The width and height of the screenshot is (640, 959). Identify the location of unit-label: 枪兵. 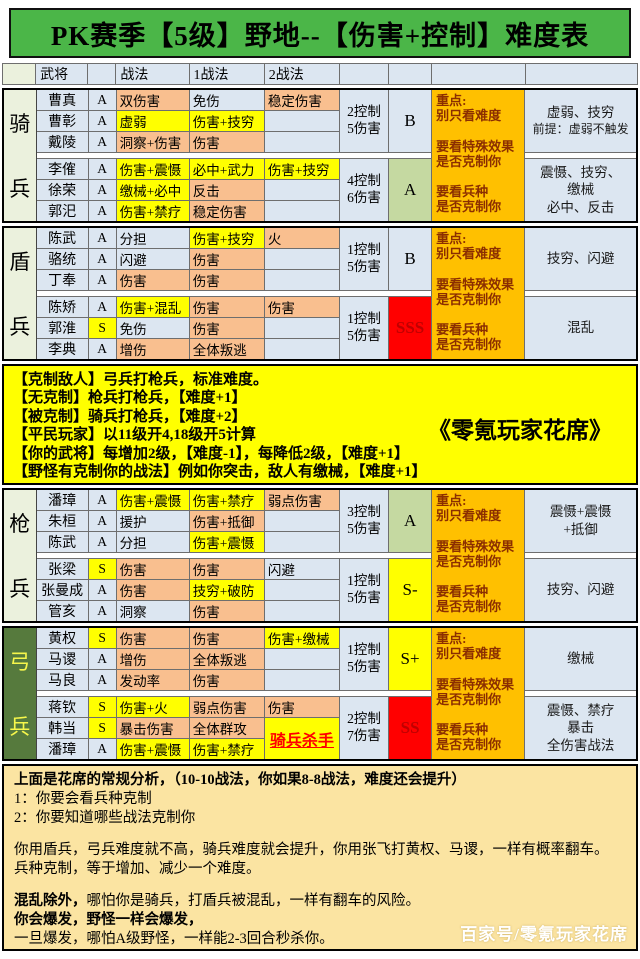
(20, 556).